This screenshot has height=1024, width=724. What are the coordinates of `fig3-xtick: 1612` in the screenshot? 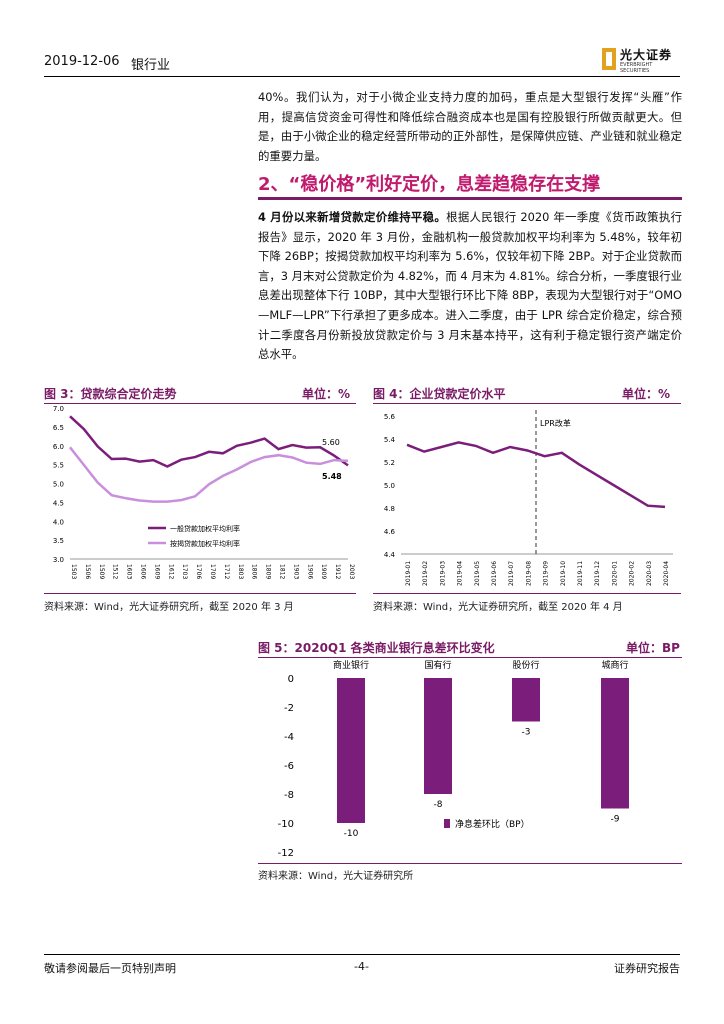 It's located at (170, 571).